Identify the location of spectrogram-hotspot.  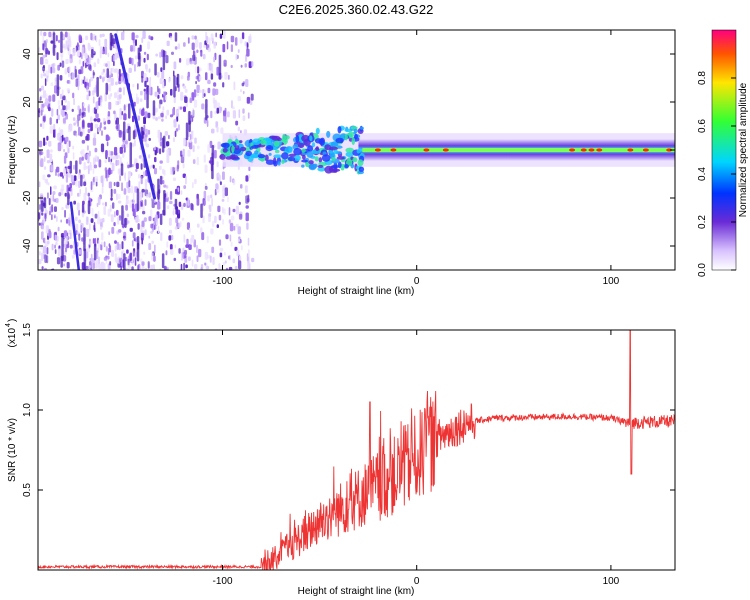
(393, 150).